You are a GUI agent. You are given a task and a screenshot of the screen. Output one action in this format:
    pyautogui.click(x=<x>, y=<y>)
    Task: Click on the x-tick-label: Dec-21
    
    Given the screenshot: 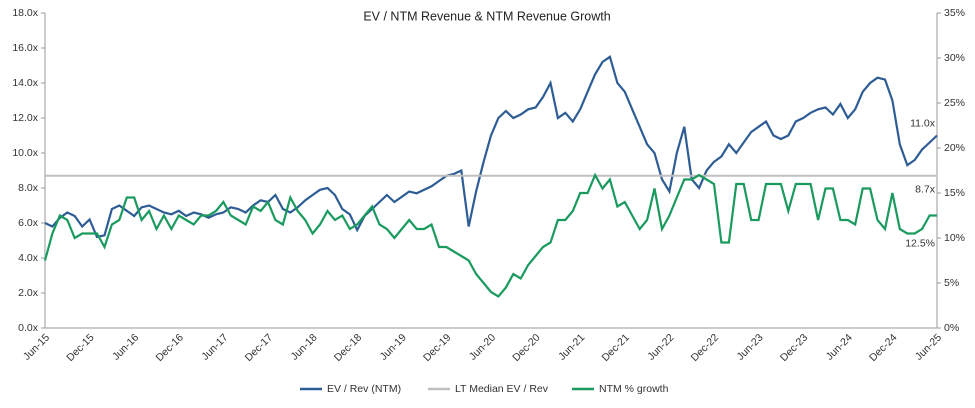 What is the action you would take?
    pyautogui.click(x=615, y=347)
    